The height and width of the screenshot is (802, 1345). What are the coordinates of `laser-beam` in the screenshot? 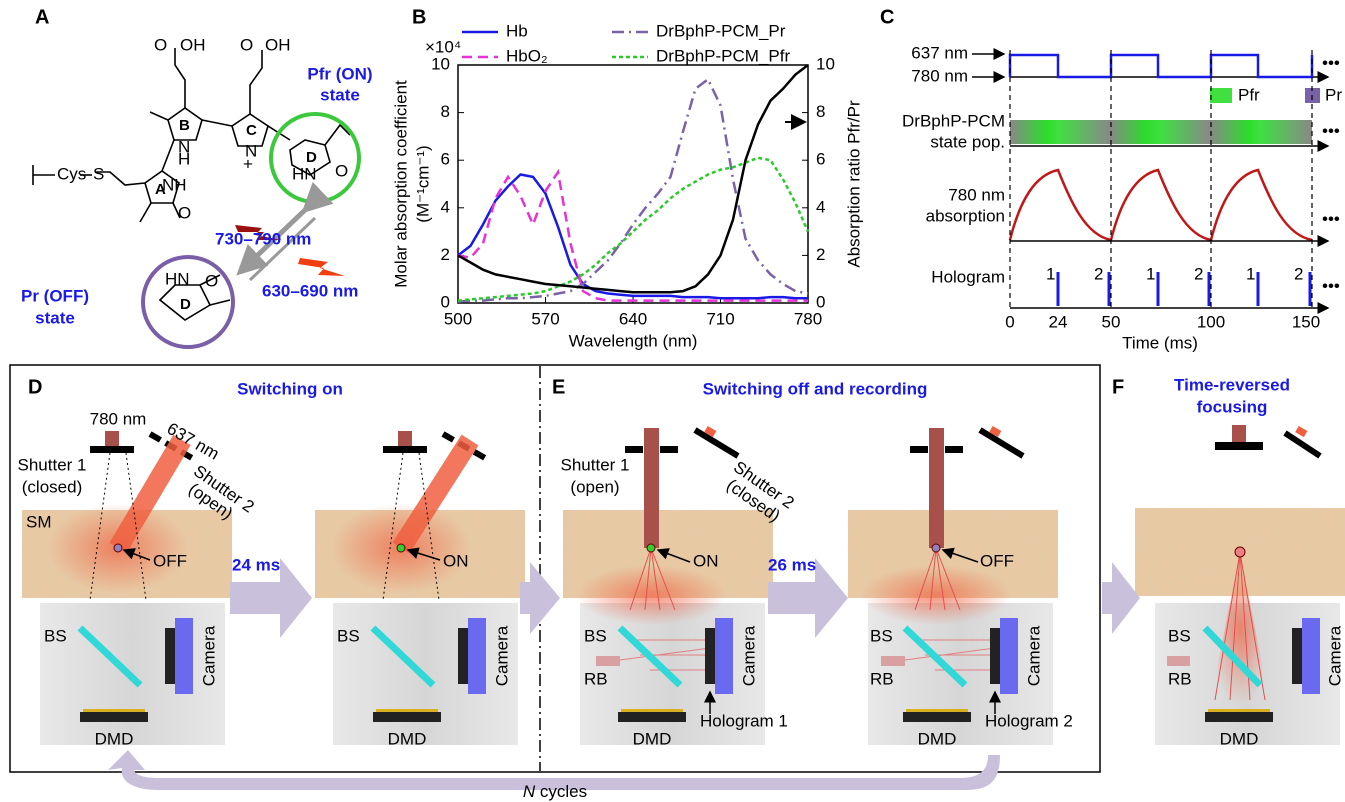 It's located at (936, 488).